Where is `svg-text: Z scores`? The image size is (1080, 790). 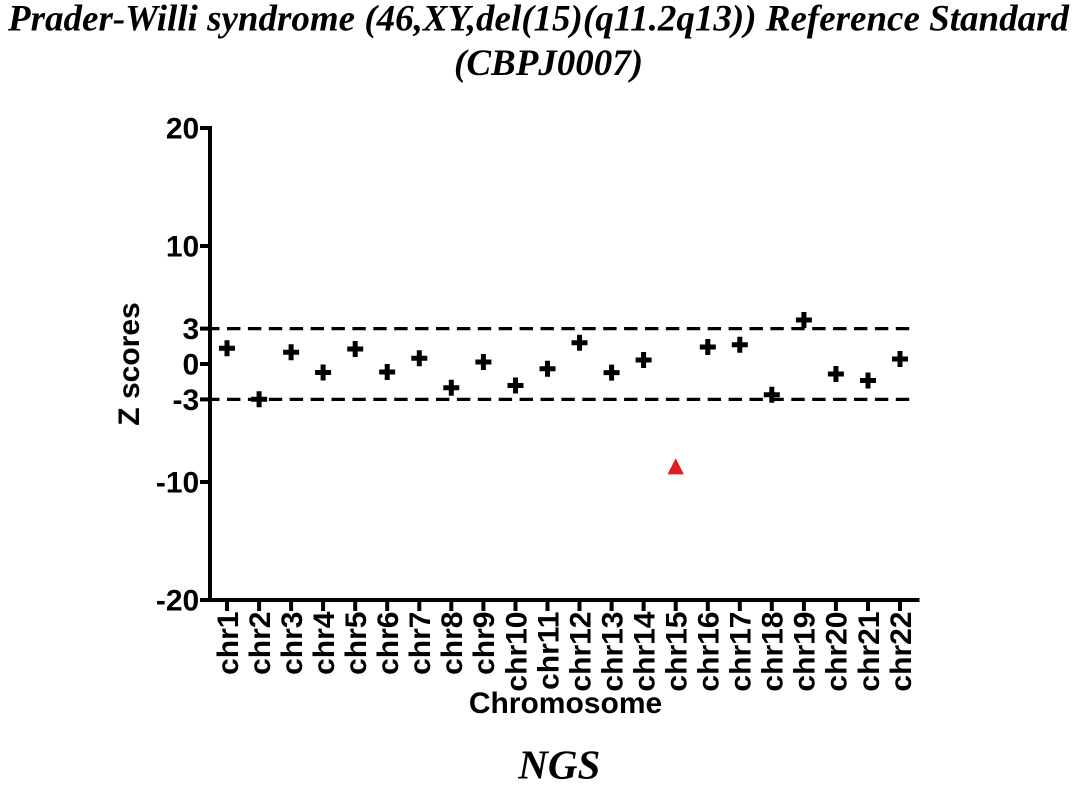 svg-text: Z scores is located at coordinates (129, 363).